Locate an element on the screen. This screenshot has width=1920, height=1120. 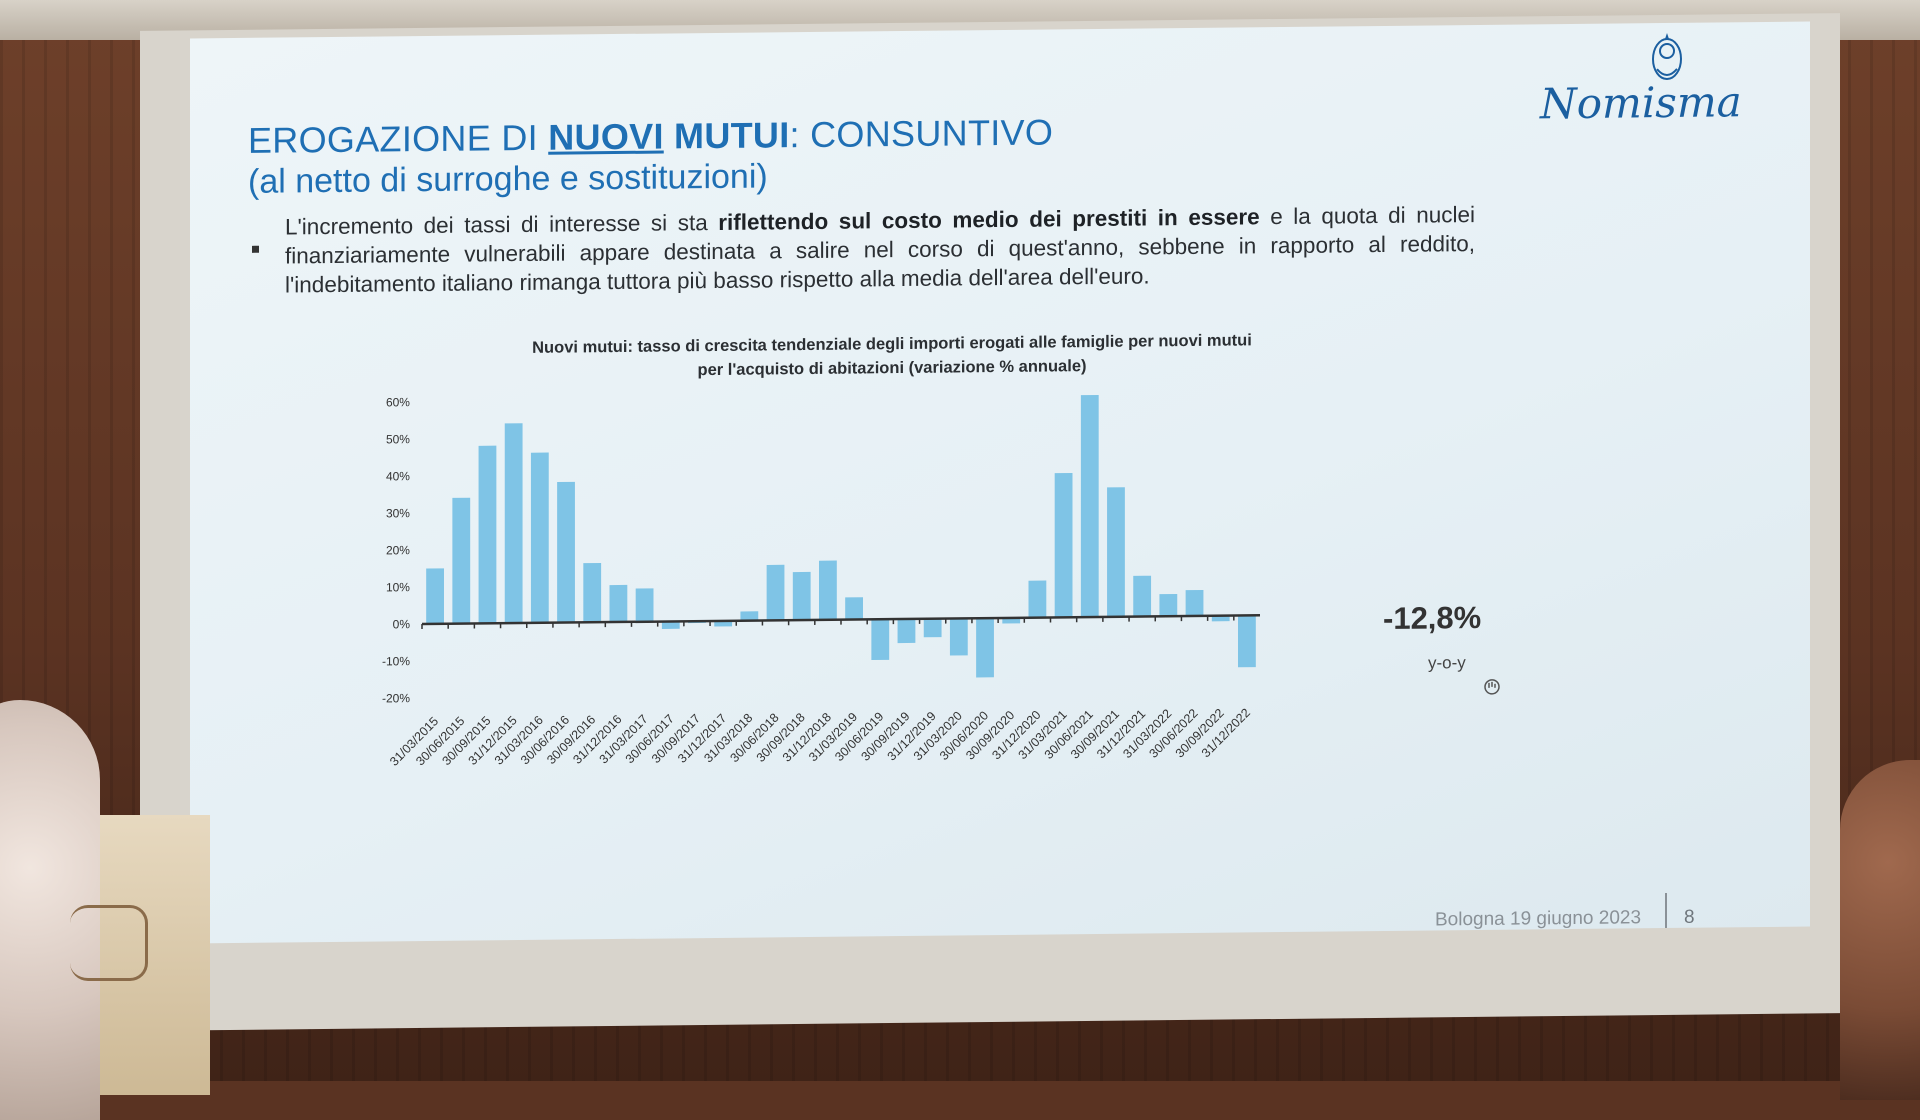
logo-emblem-icon is located at coordinates (1667, 57).